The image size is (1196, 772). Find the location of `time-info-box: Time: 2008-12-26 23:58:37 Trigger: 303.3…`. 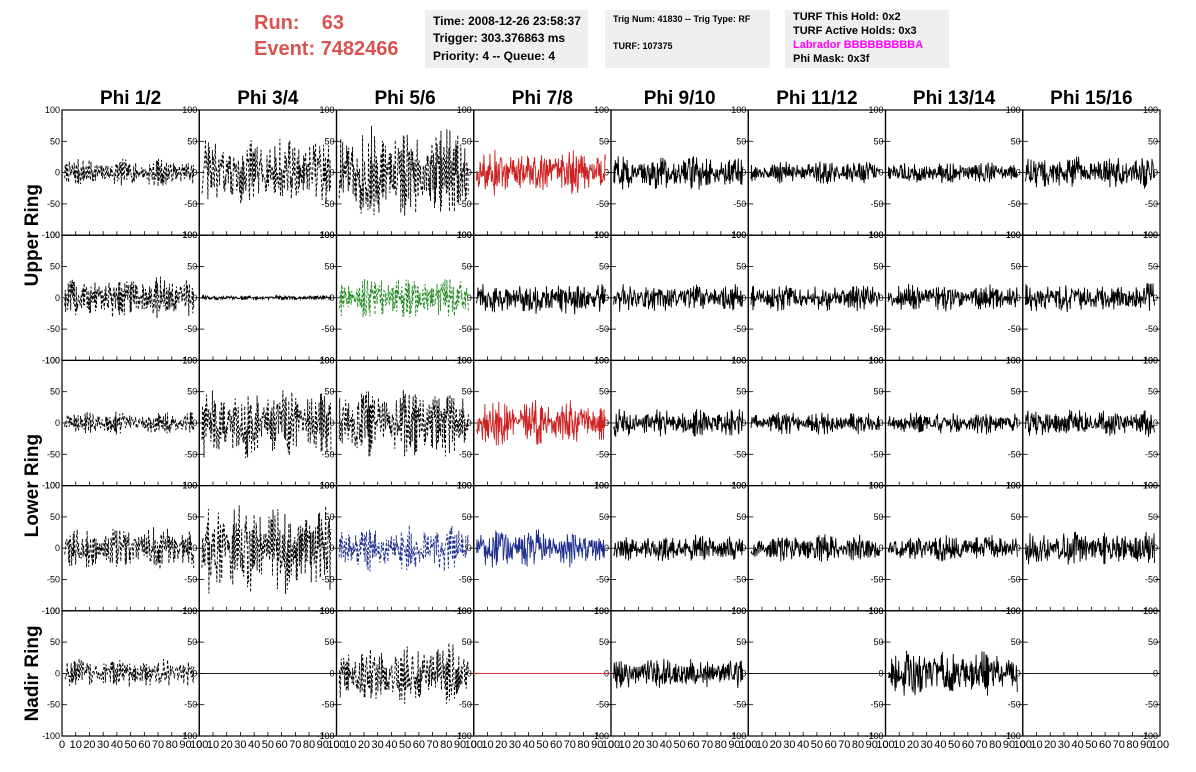

time-info-box: Time: 2008-12-26 23:58:37 Trigger: 303.3… is located at coordinates (506, 39).